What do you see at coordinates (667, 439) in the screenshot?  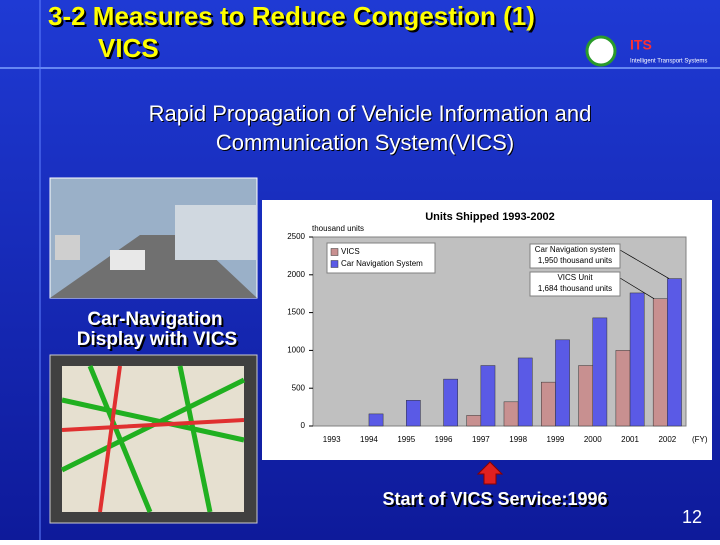 I see `x-tick-label: 2002` at bounding box center [667, 439].